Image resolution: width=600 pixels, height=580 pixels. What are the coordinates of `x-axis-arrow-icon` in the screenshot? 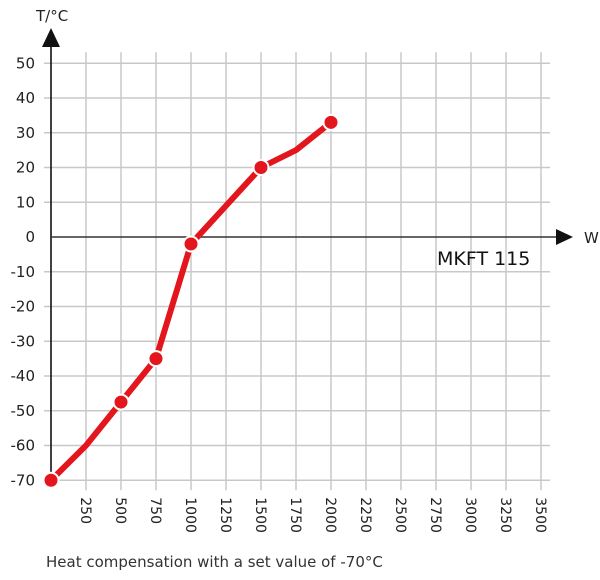 It's located at (564, 237).